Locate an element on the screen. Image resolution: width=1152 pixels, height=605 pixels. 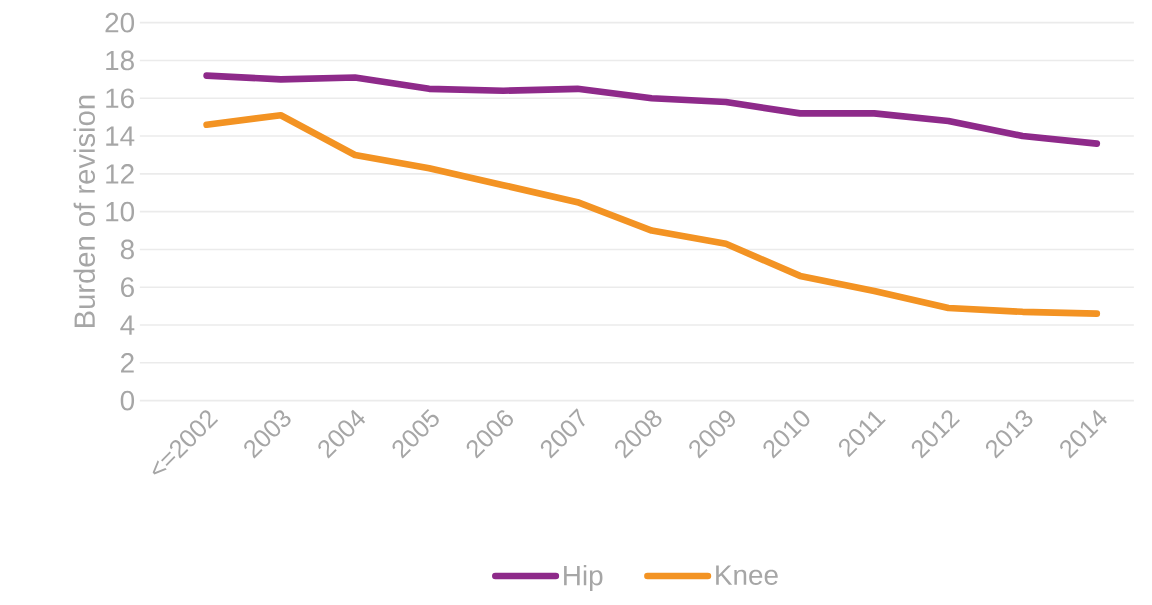
y-tick-label: 18 is located at coordinates (120, 60).